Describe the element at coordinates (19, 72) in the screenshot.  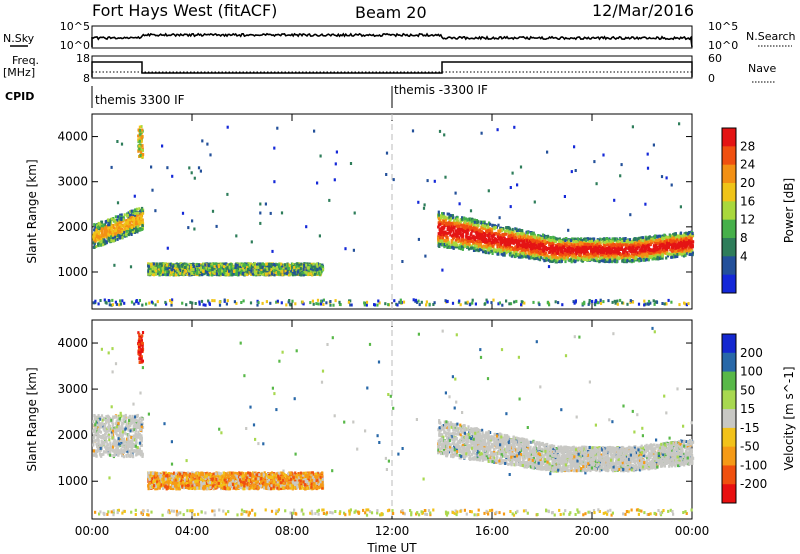
I see `freq-unit: [MHz]` at that location.